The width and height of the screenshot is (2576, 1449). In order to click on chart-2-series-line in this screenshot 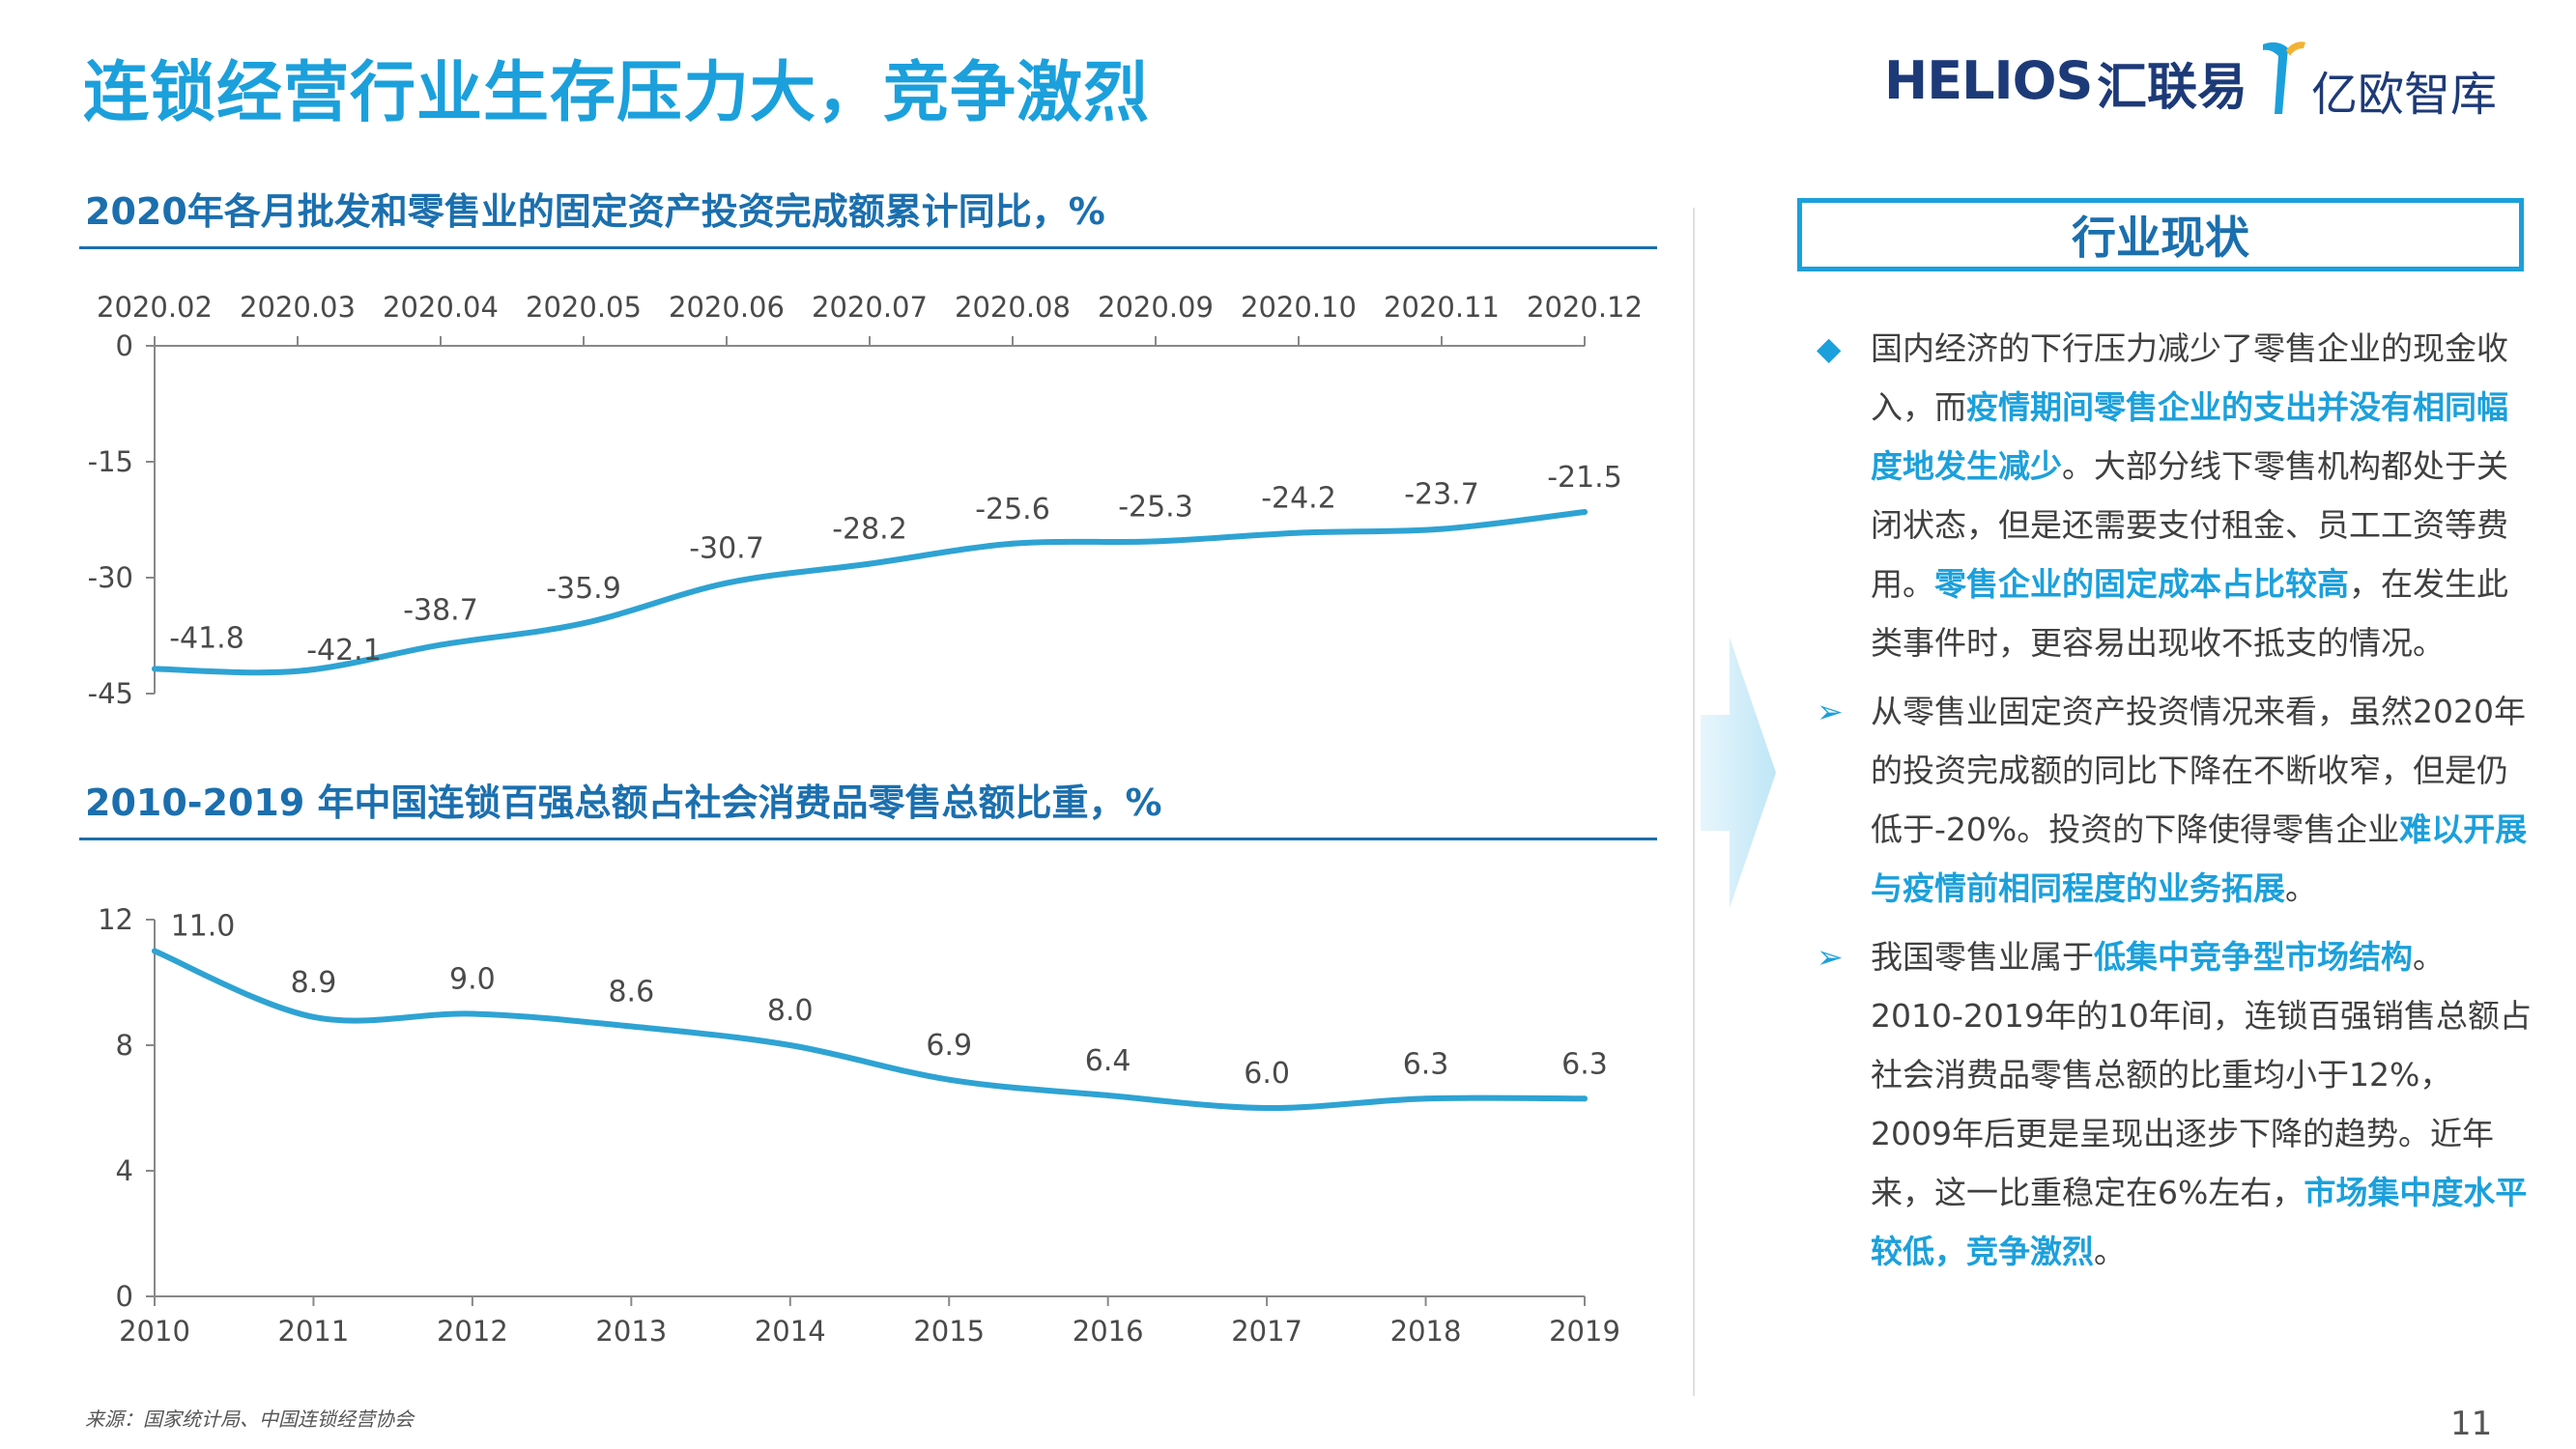, I will do `click(870, 1030)`.